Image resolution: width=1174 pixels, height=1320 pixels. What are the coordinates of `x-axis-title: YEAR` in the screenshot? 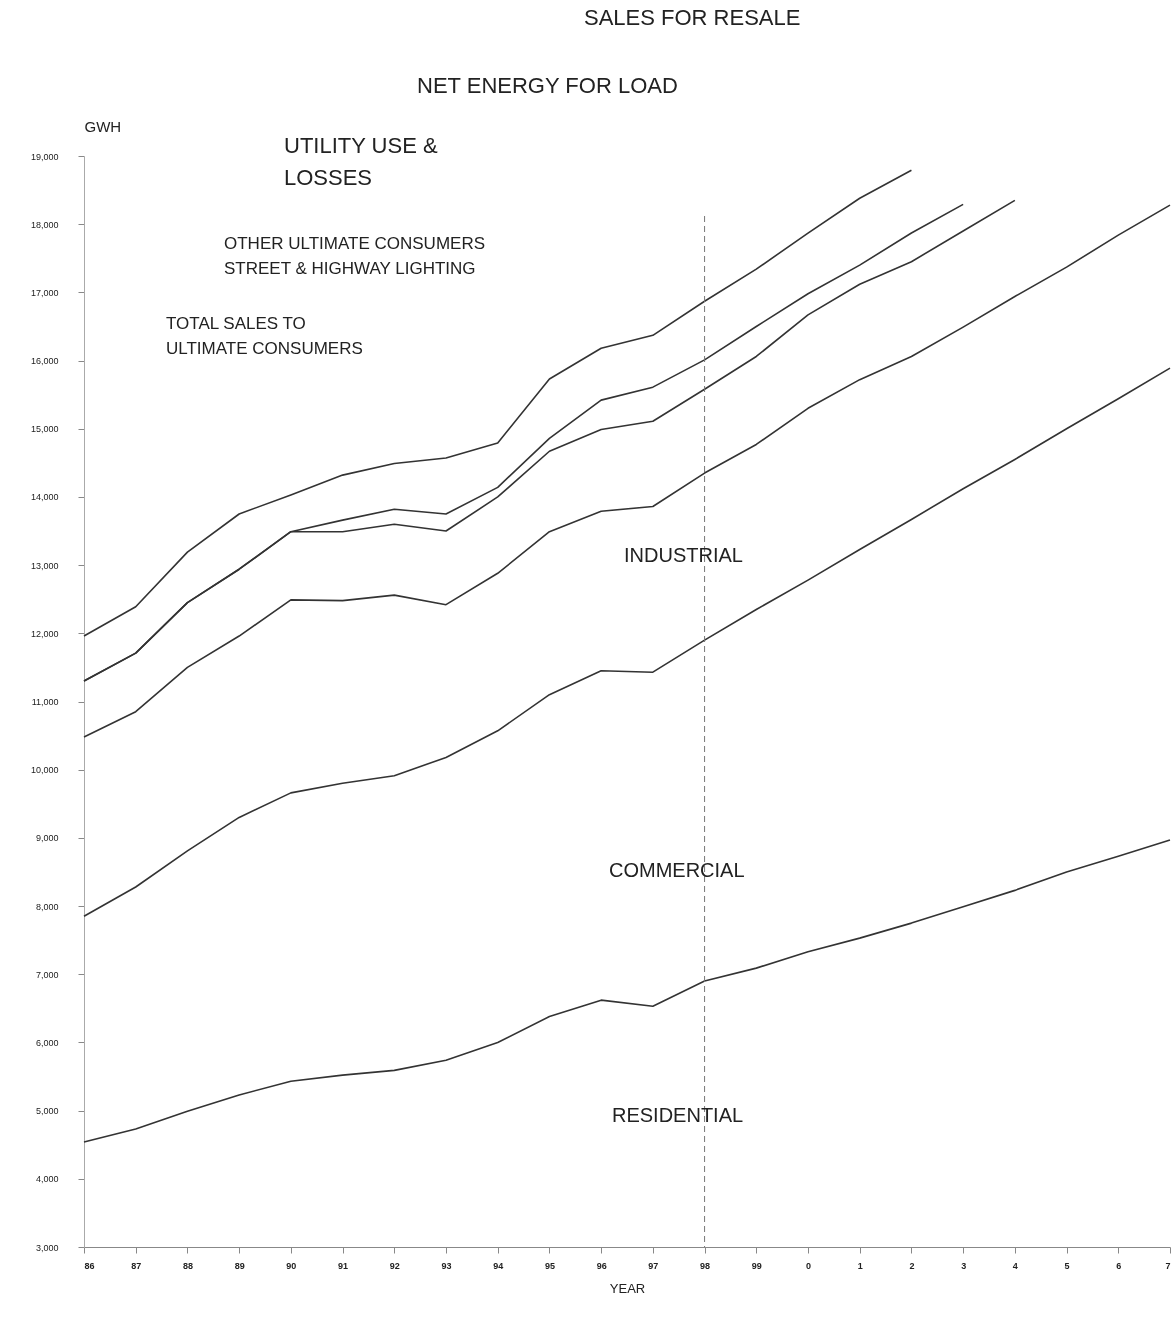 It's located at (627, 1288).